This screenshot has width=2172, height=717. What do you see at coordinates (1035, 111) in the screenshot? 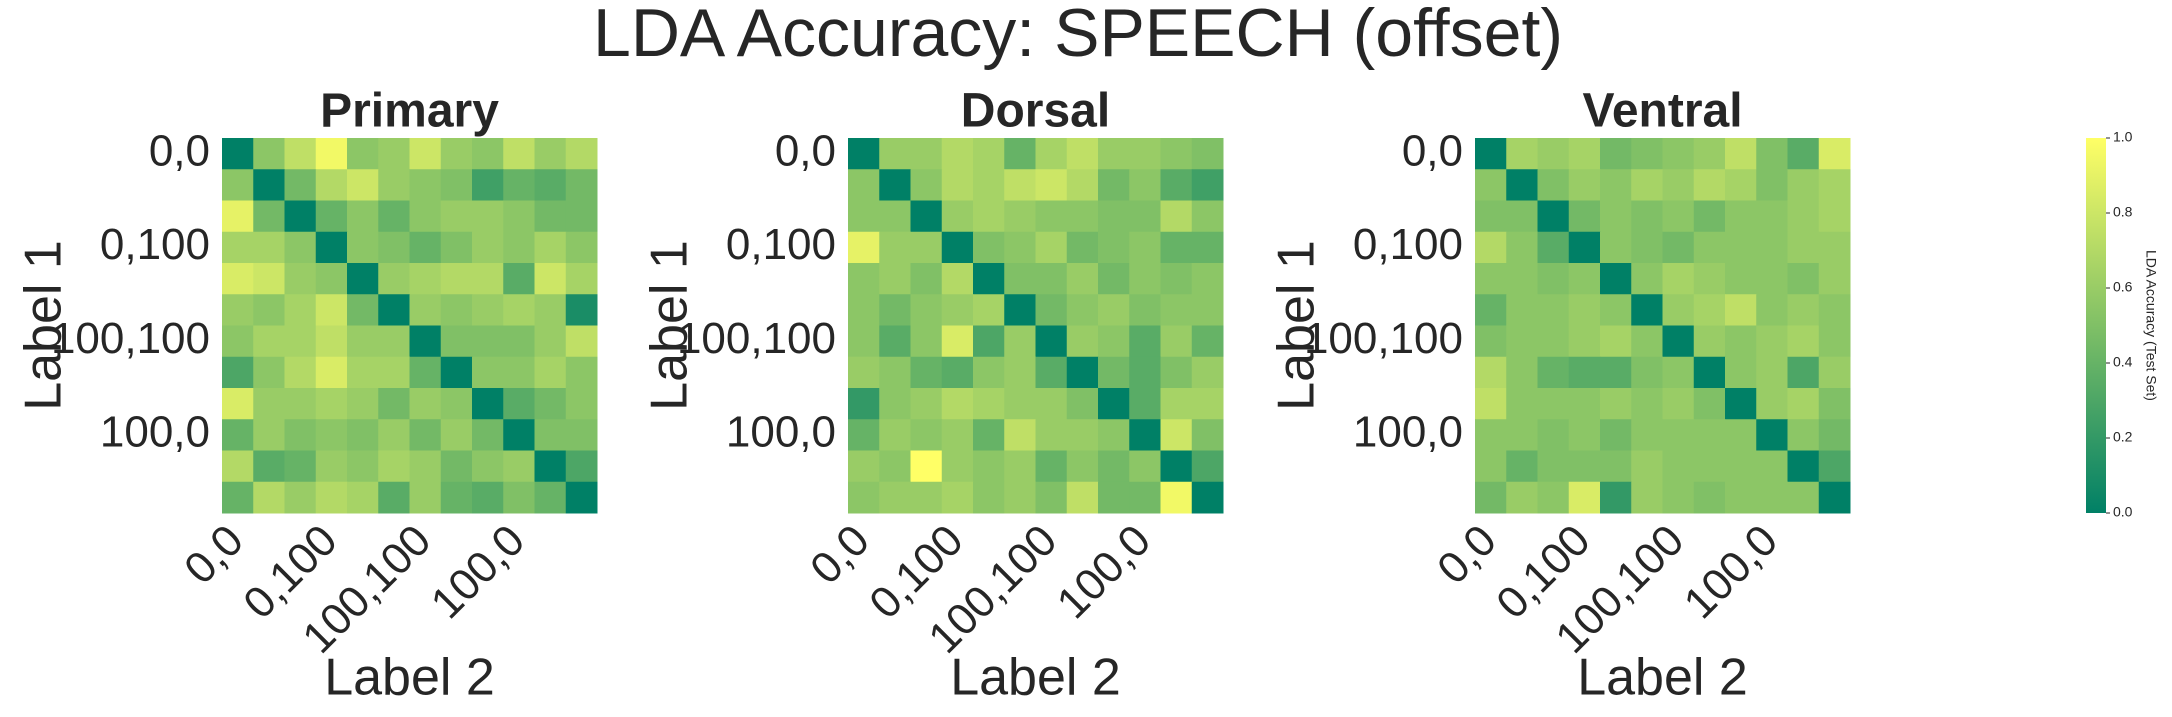
I see `subplot-title: Dorsal` at bounding box center [1035, 111].